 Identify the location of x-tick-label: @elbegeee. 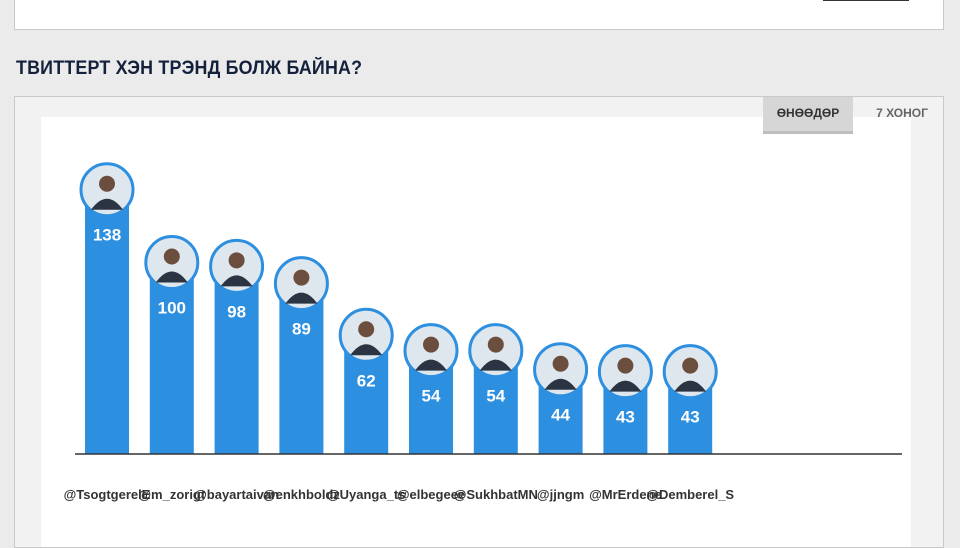
(431, 494).